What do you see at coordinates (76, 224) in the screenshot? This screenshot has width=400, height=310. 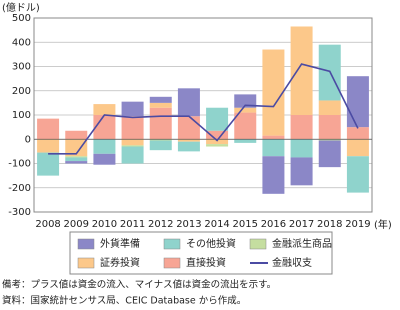 I see `x-tick-label: 2009` at bounding box center [76, 224].